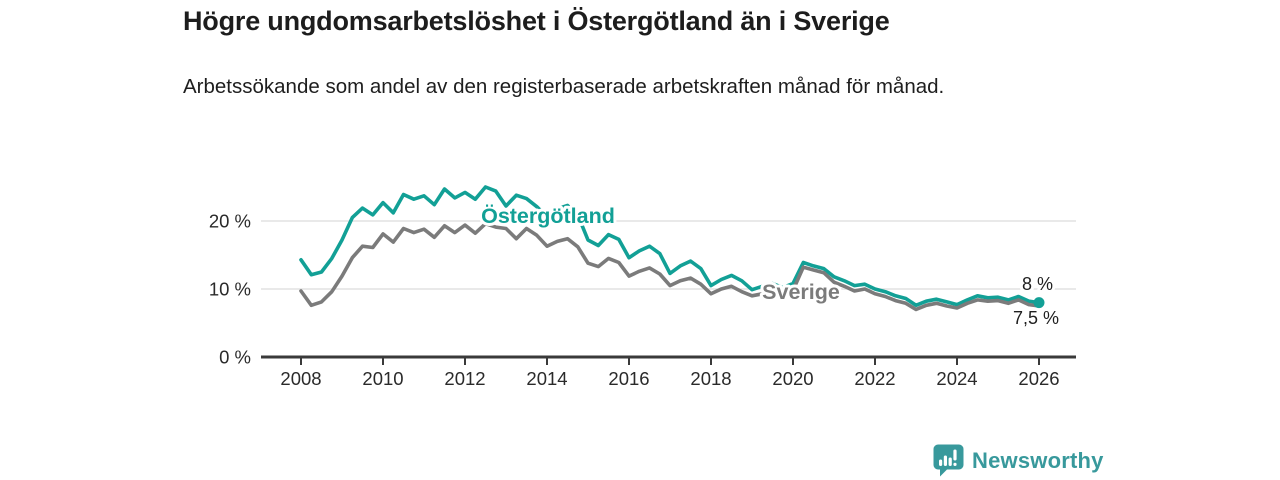 The height and width of the screenshot is (480, 1280). I want to click on chart-line-ostergotland, so click(670, 246).